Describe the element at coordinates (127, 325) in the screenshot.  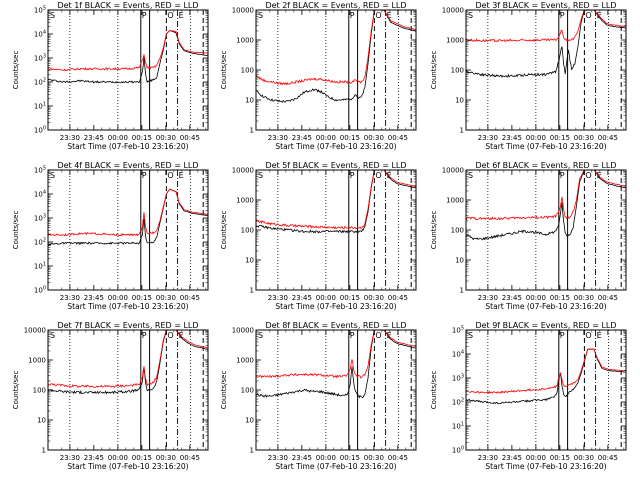
I see `panel-title: Det 7f BLACK = Events, RED = LLD` at that location.